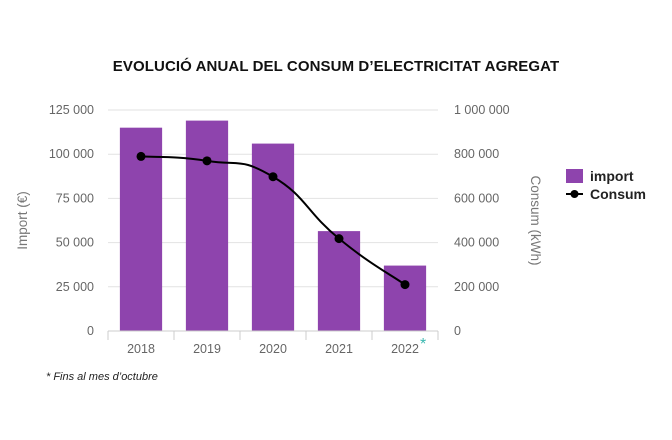 This screenshot has height=440, width=672. Describe the element at coordinates (102, 377) in the screenshot. I see `footnote: * Fins al mes d’octubre` at that location.